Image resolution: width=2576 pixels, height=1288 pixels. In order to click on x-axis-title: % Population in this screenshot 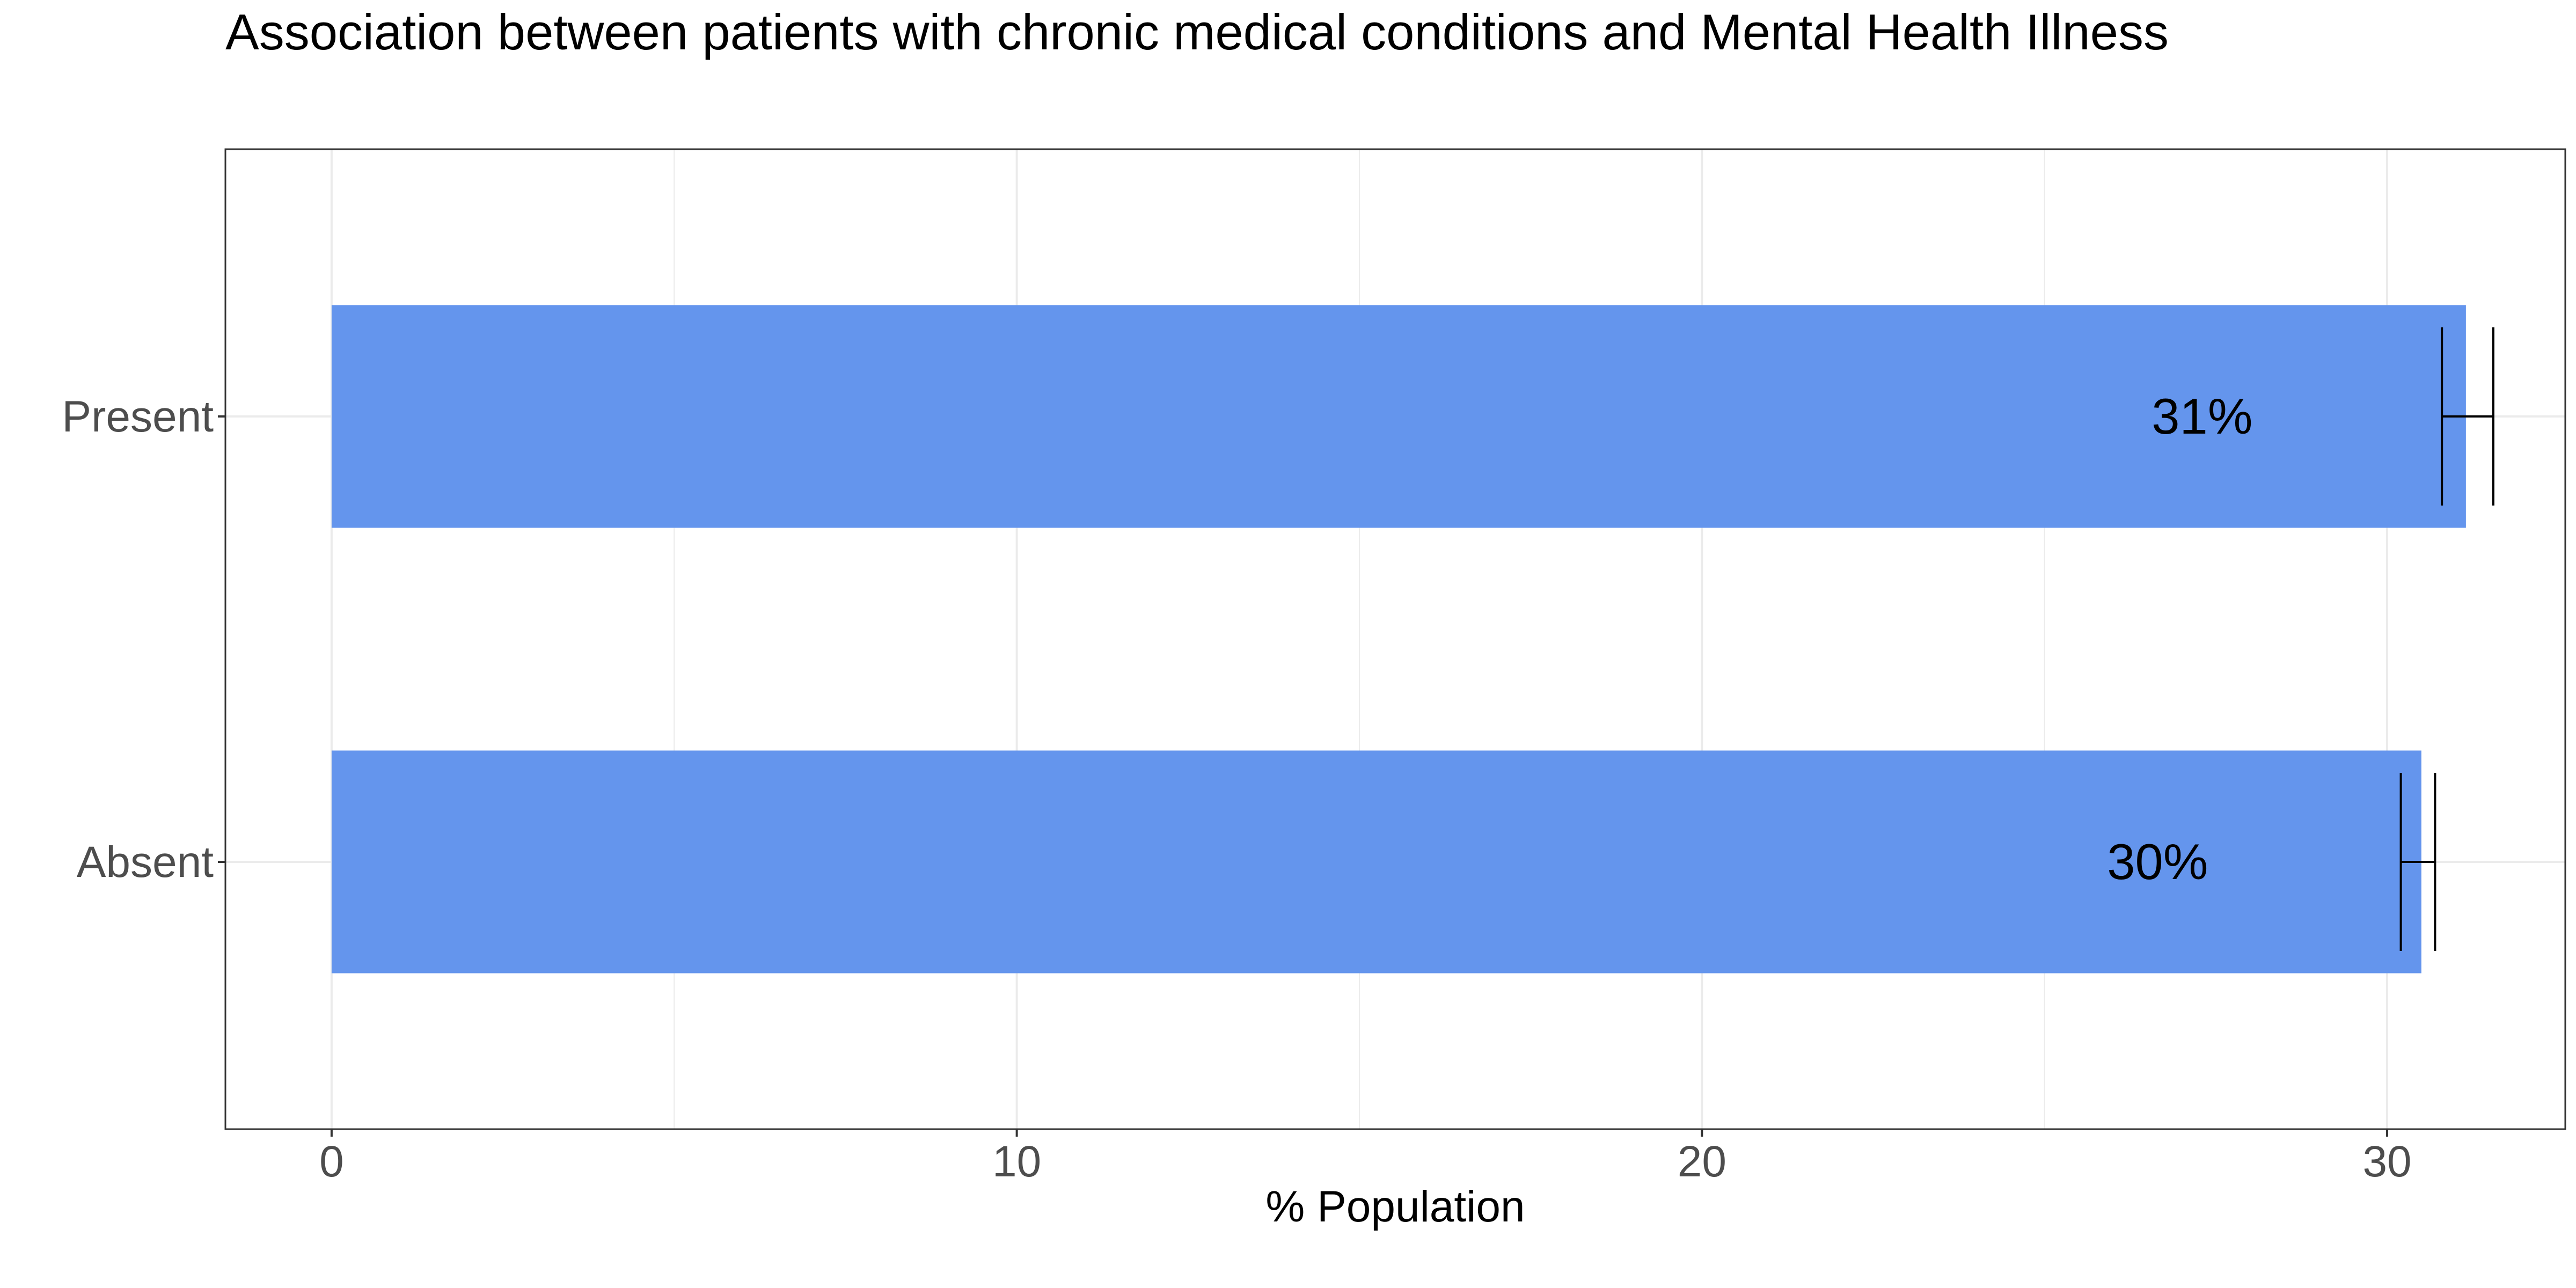, I will do `click(1395, 1206)`.